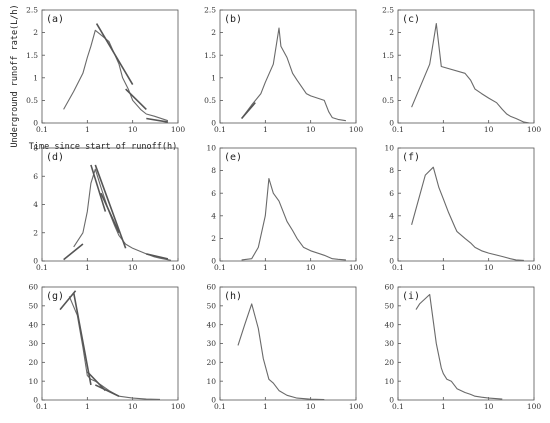 This screenshot has height=423, width=550. I want to click on panel-label: (f), so click(411, 157).